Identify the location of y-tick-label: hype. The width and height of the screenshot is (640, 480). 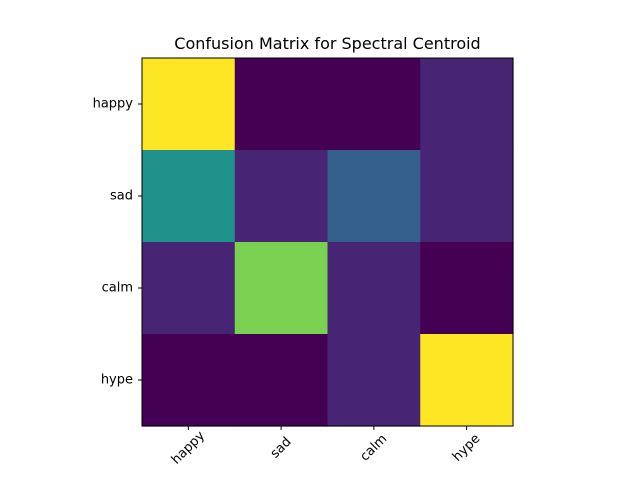
(117, 380).